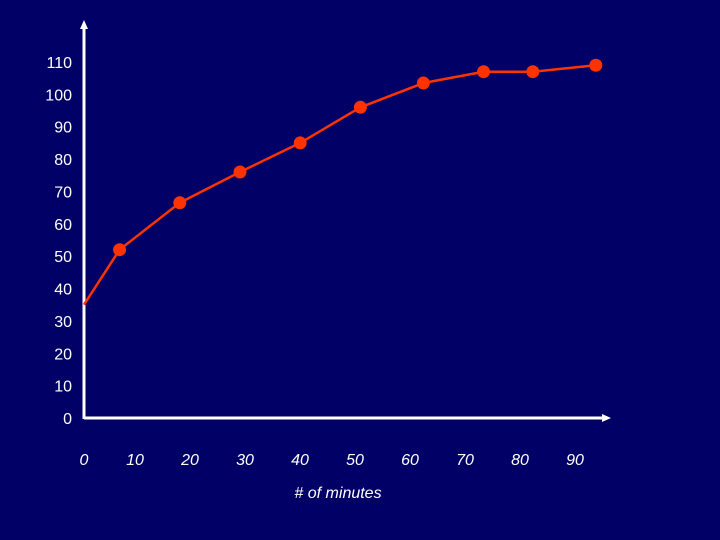  What do you see at coordinates (67, 419) in the screenshot?
I see `y-tick-label: 0` at bounding box center [67, 419].